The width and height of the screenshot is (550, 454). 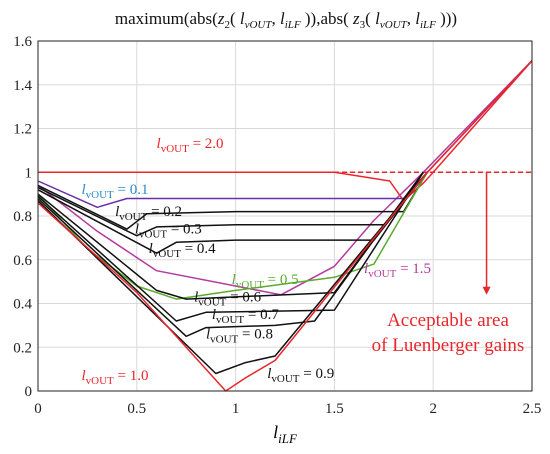 What do you see at coordinates (22, 305) in the screenshot?
I see `y-tick-label: 0.4` at bounding box center [22, 305].